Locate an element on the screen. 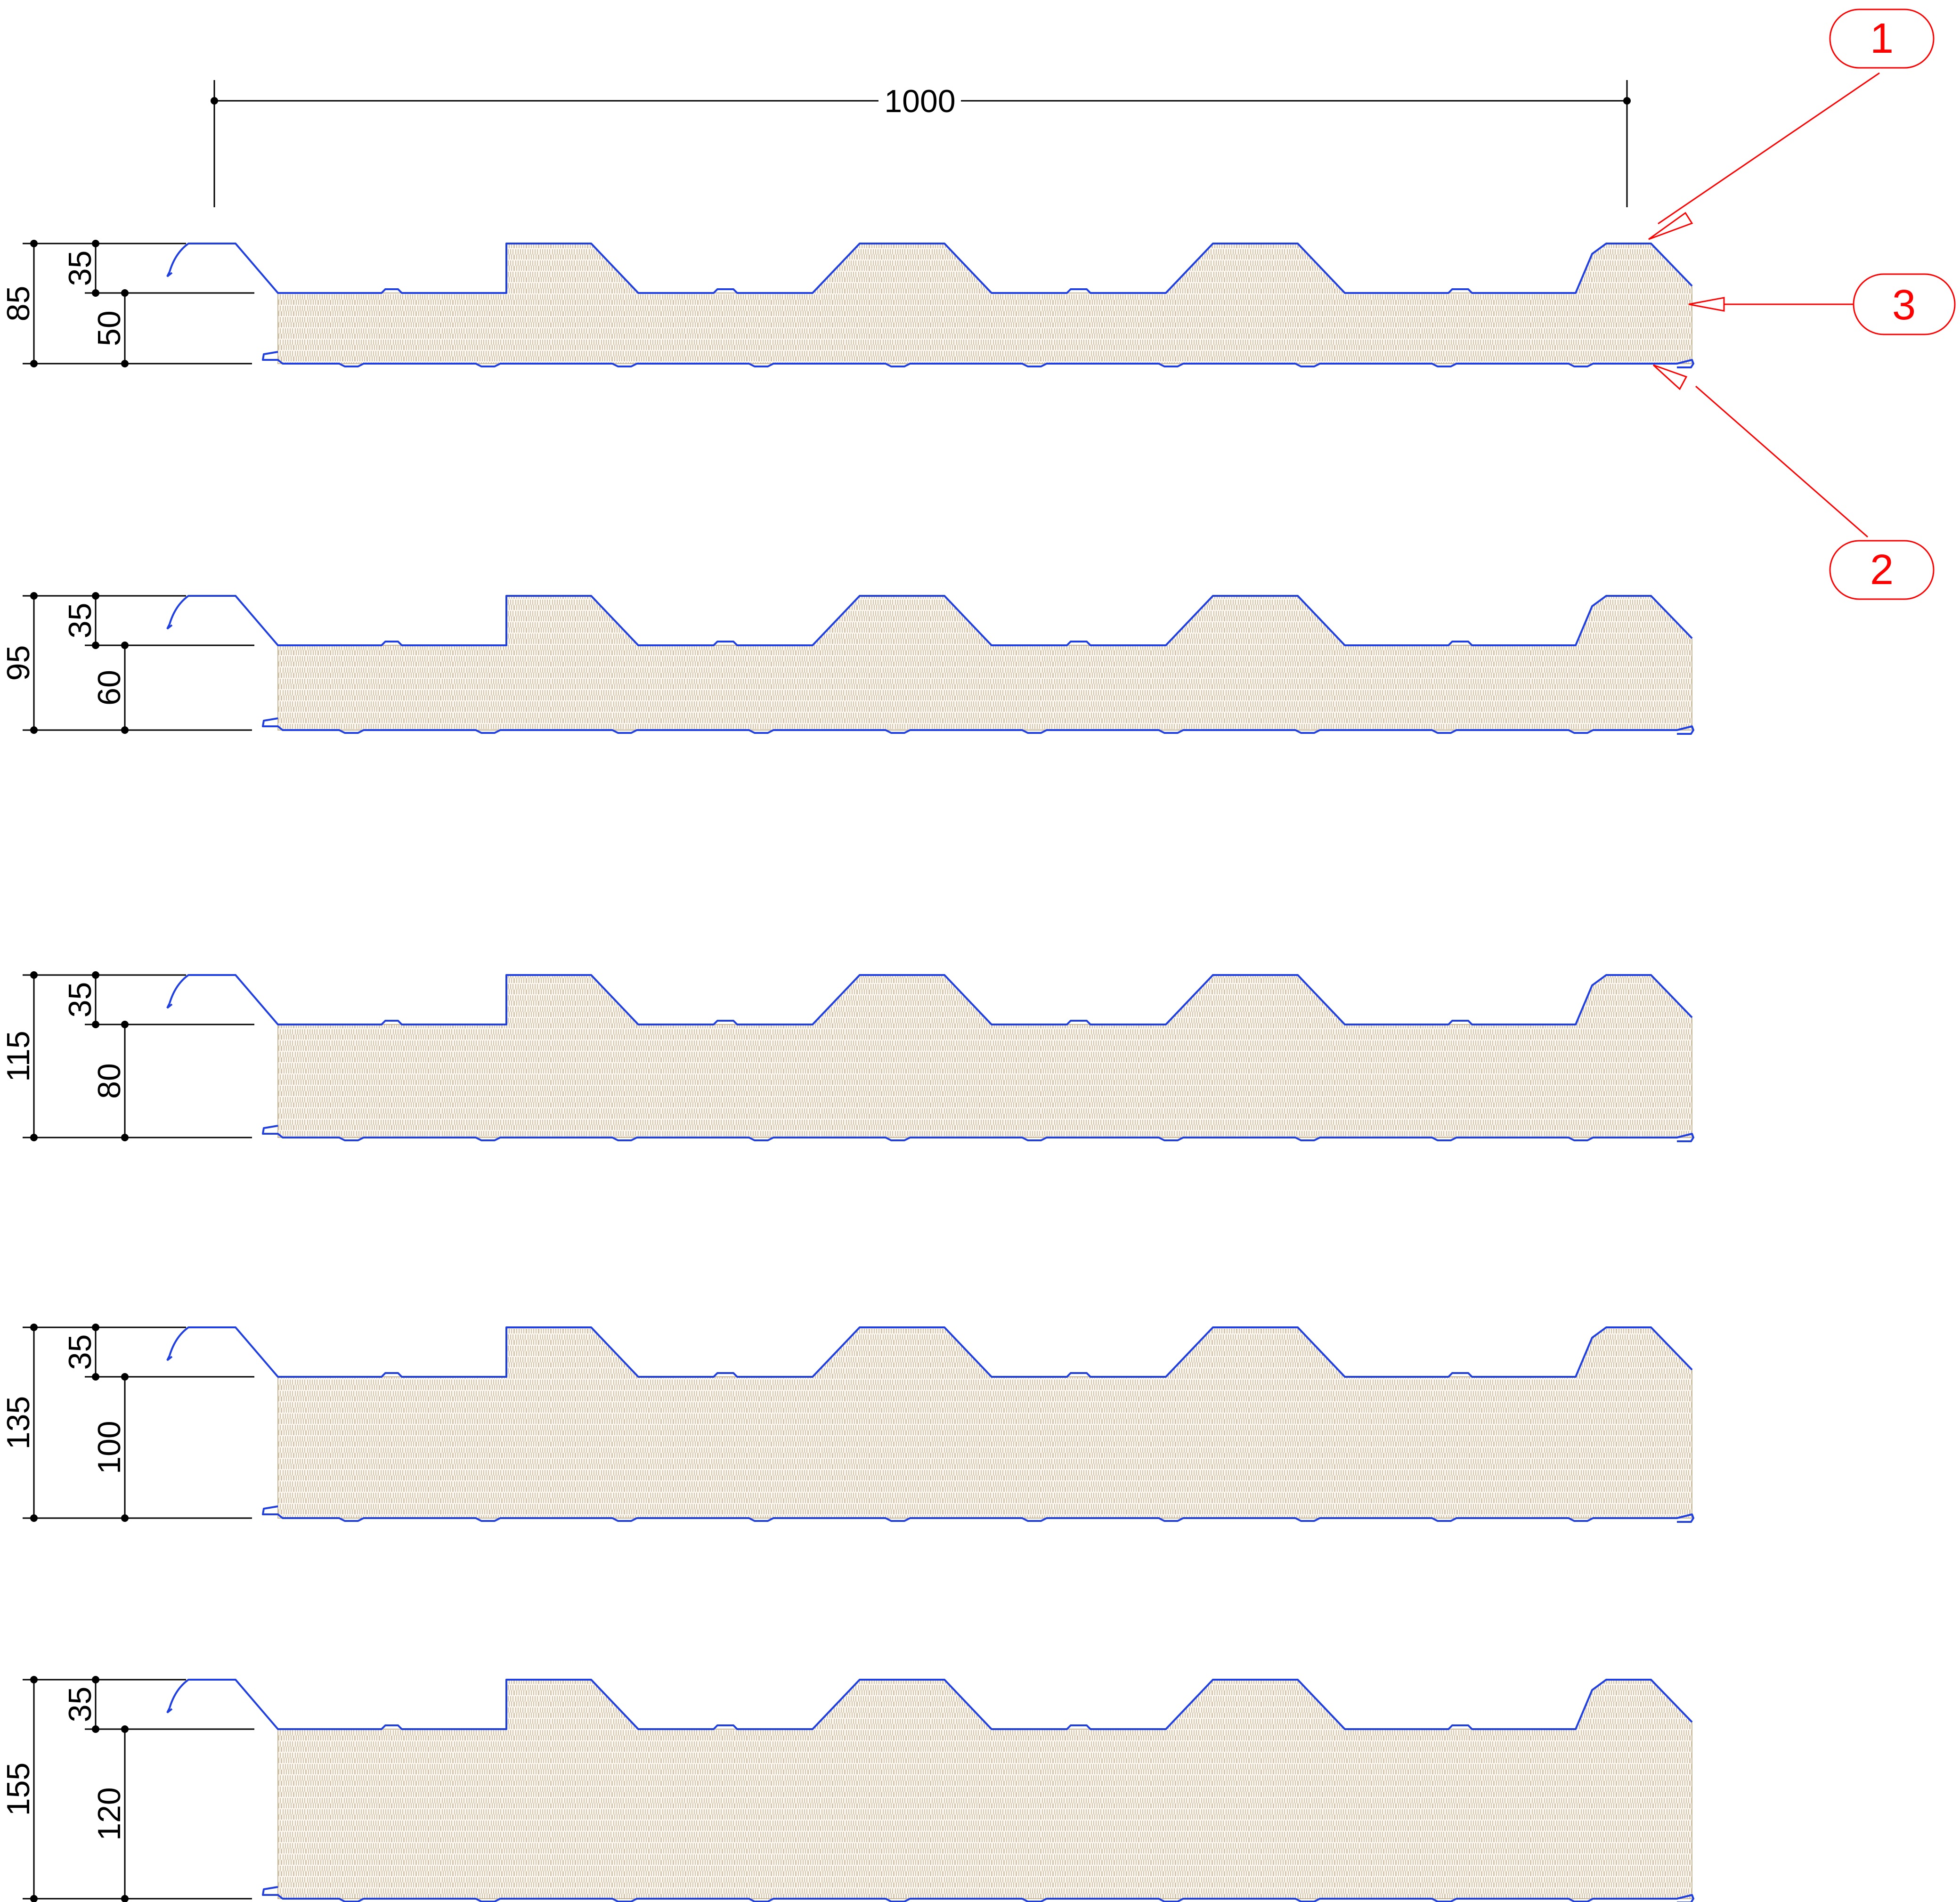 This screenshot has width=1960, height=1902. core-thickness-label: 120 is located at coordinates (109, 1814).